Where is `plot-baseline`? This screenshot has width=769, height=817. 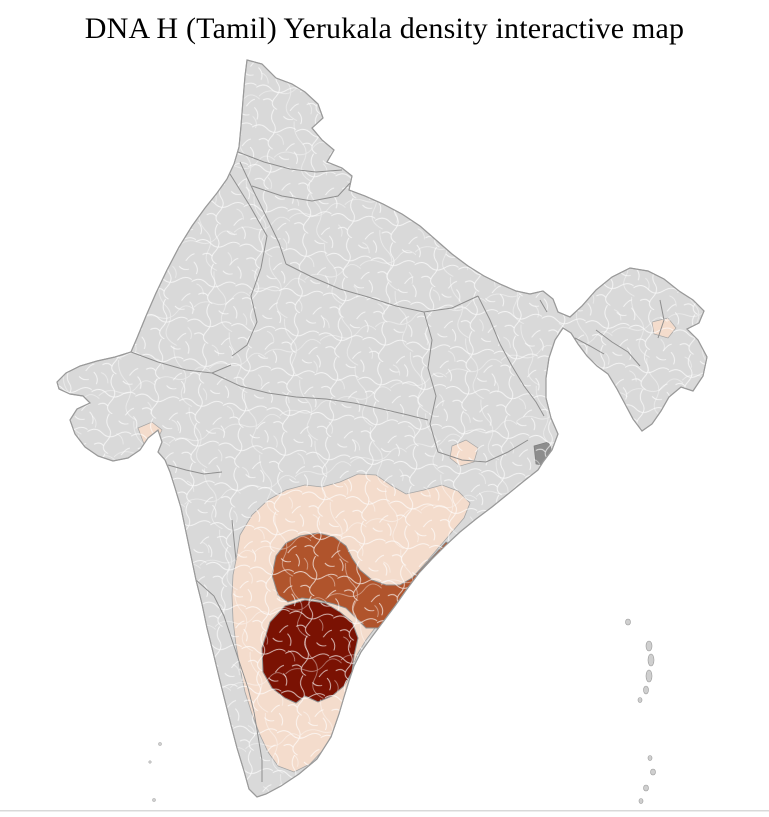
plot-baseline is located at coordinates (384, 811).